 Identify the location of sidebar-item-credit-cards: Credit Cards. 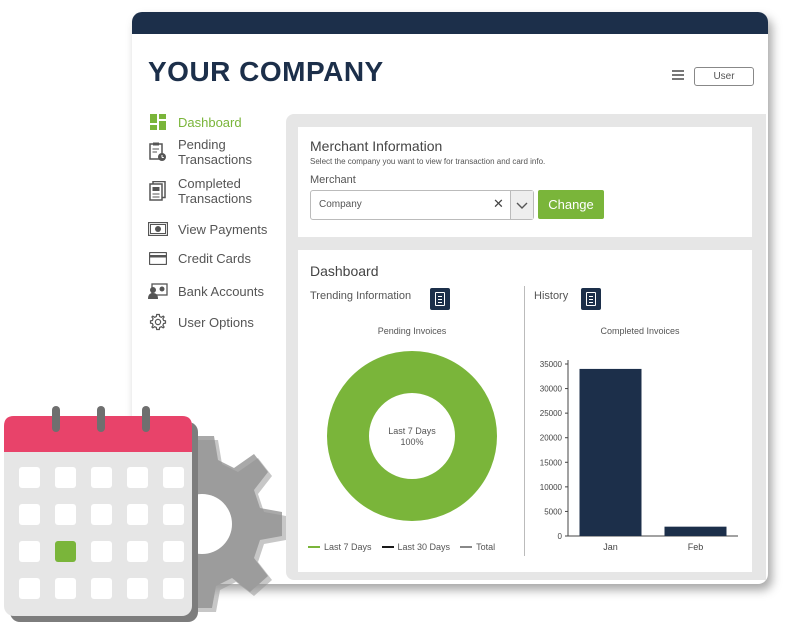
(199, 258).